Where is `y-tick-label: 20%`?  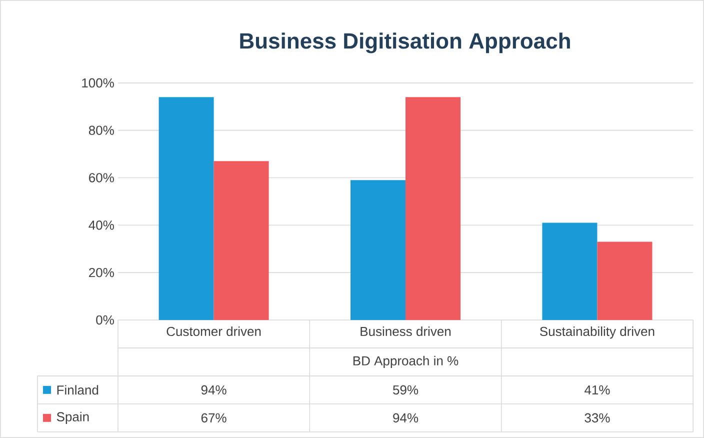
y-tick-label: 20% is located at coordinates (101, 273).